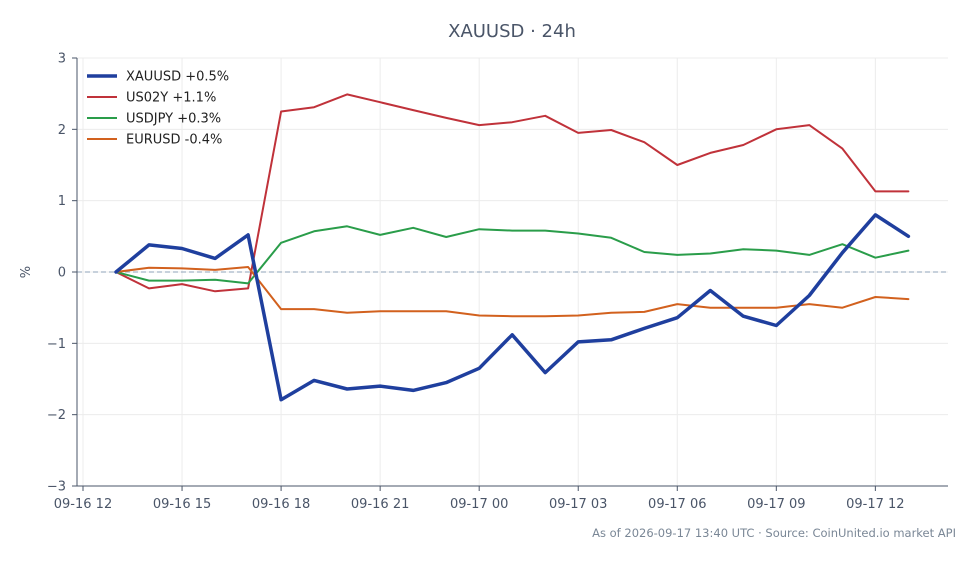 The width and height of the screenshot is (980, 564). What do you see at coordinates (677, 504) in the screenshot?
I see `x-tick-label: 09-17 06` at bounding box center [677, 504].